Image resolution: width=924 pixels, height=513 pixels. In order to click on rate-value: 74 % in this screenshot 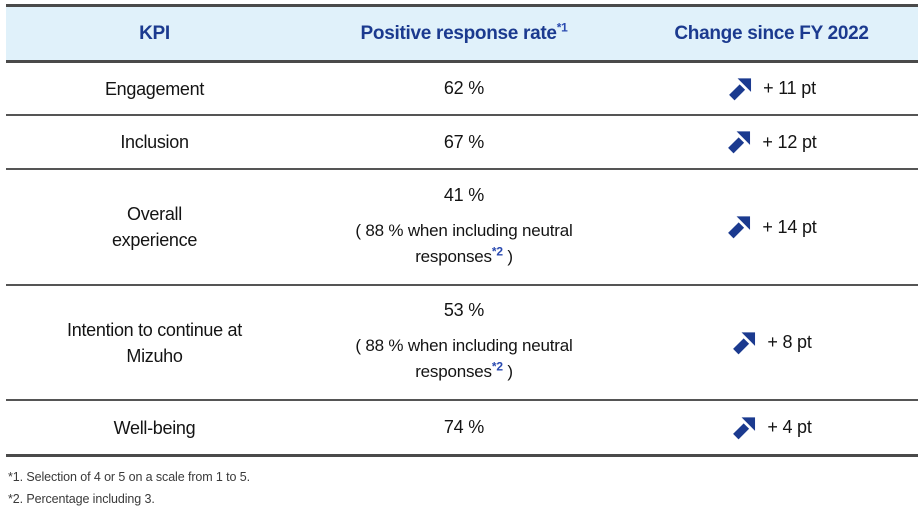, I will do `click(464, 427)`.